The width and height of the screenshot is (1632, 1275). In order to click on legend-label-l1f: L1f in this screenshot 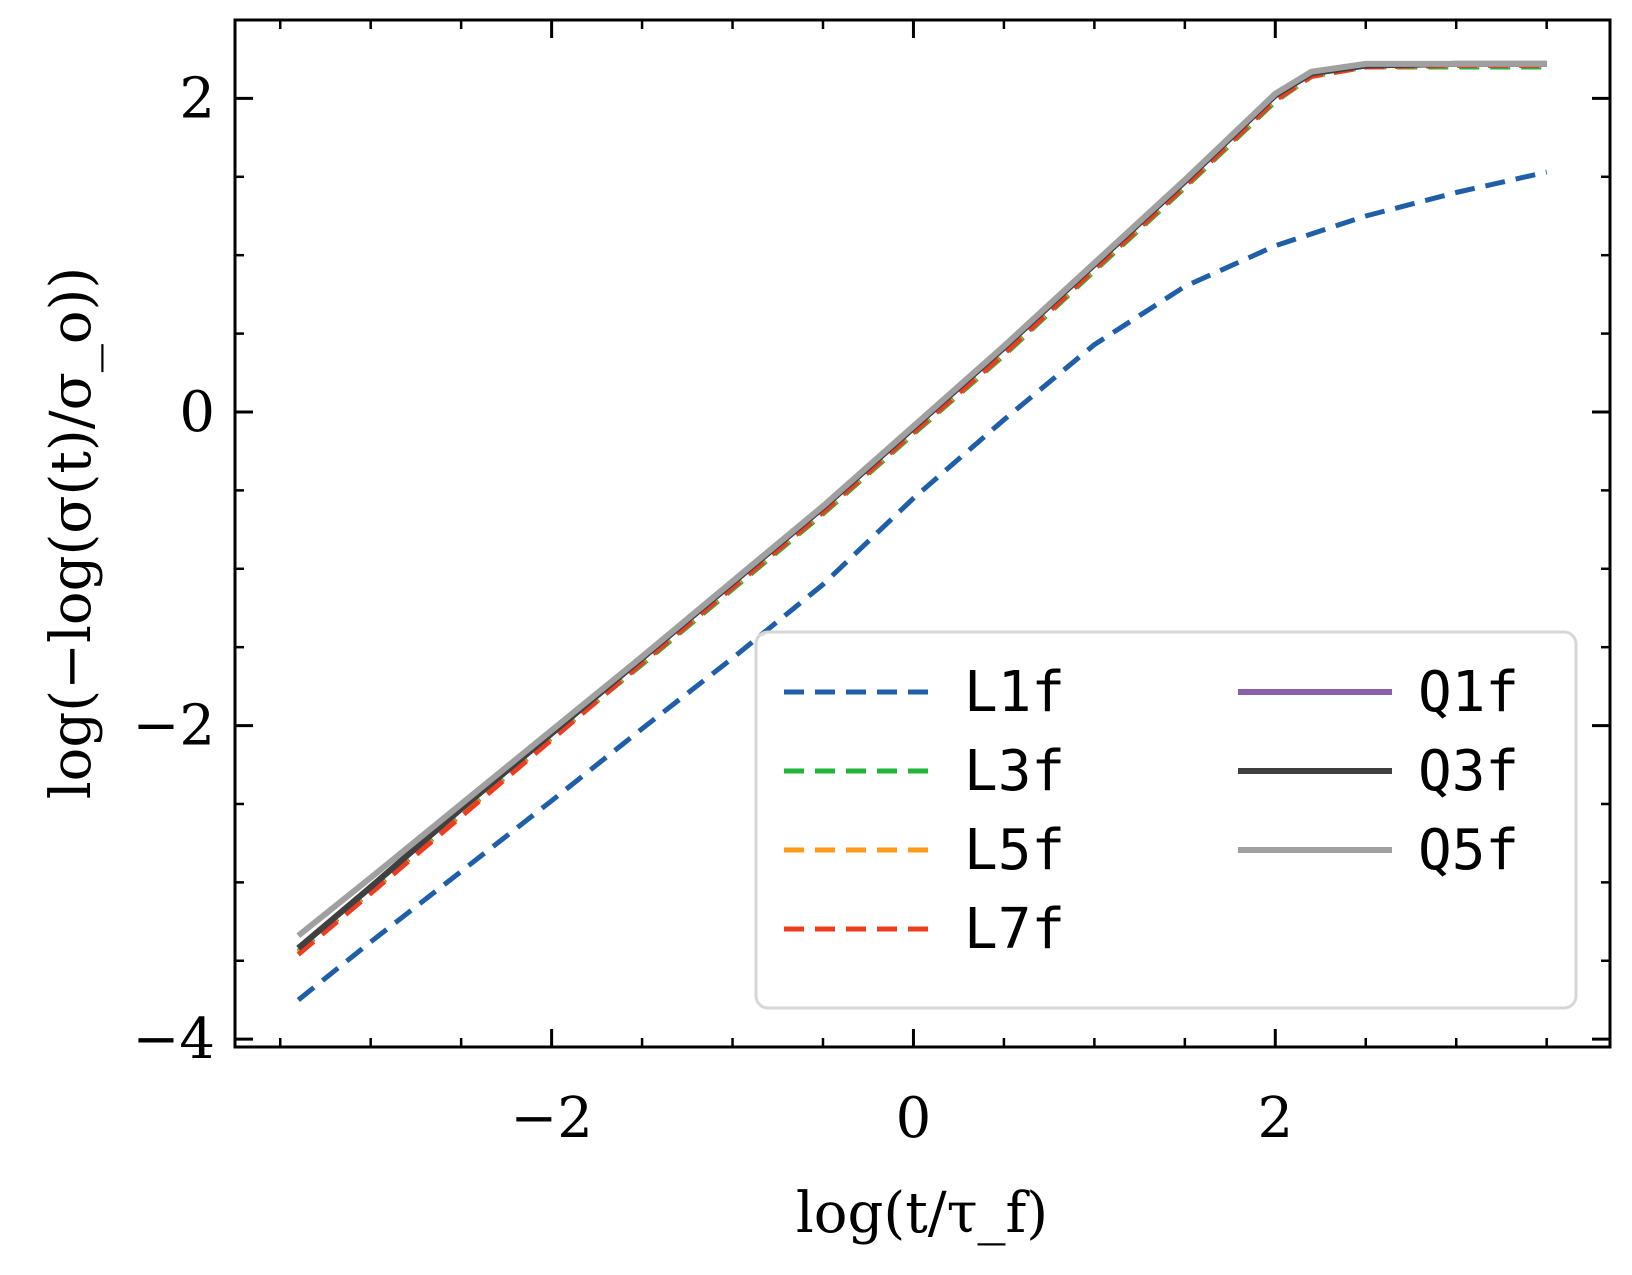, I will do `click(1014, 692)`.